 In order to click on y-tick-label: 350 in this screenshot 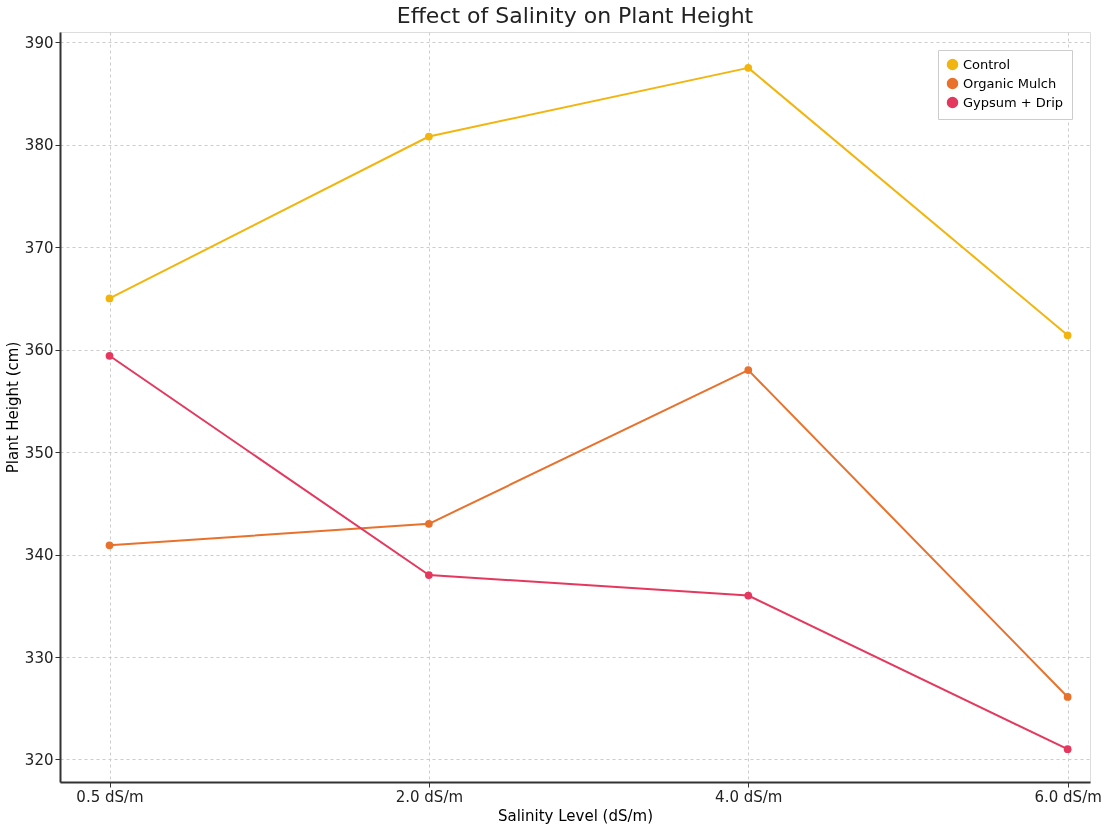, I will do `click(39, 452)`.